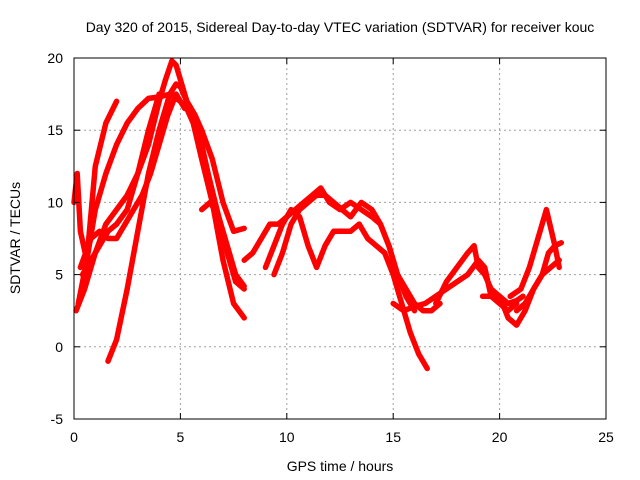 The image size is (640, 480). Describe the element at coordinates (55, 202) in the screenshot. I see `y-tick-label: 10` at that location.